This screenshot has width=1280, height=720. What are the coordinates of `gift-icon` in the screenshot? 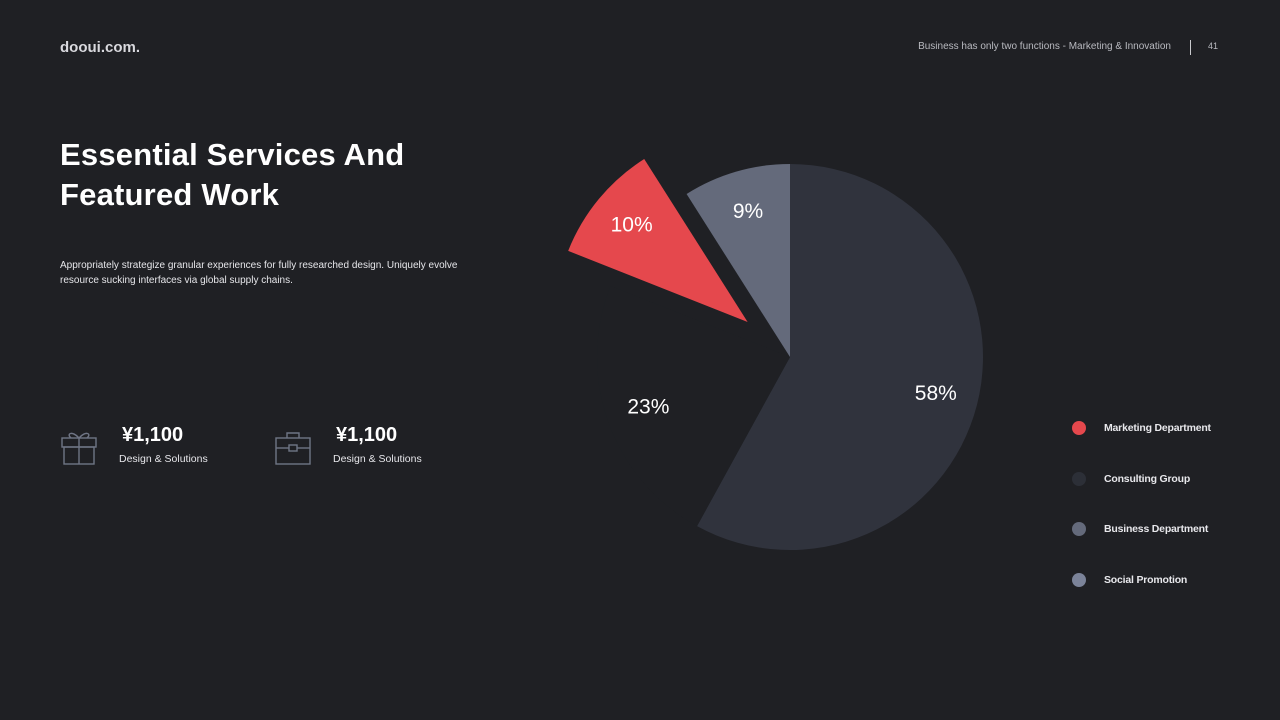 It's located at (79, 448).